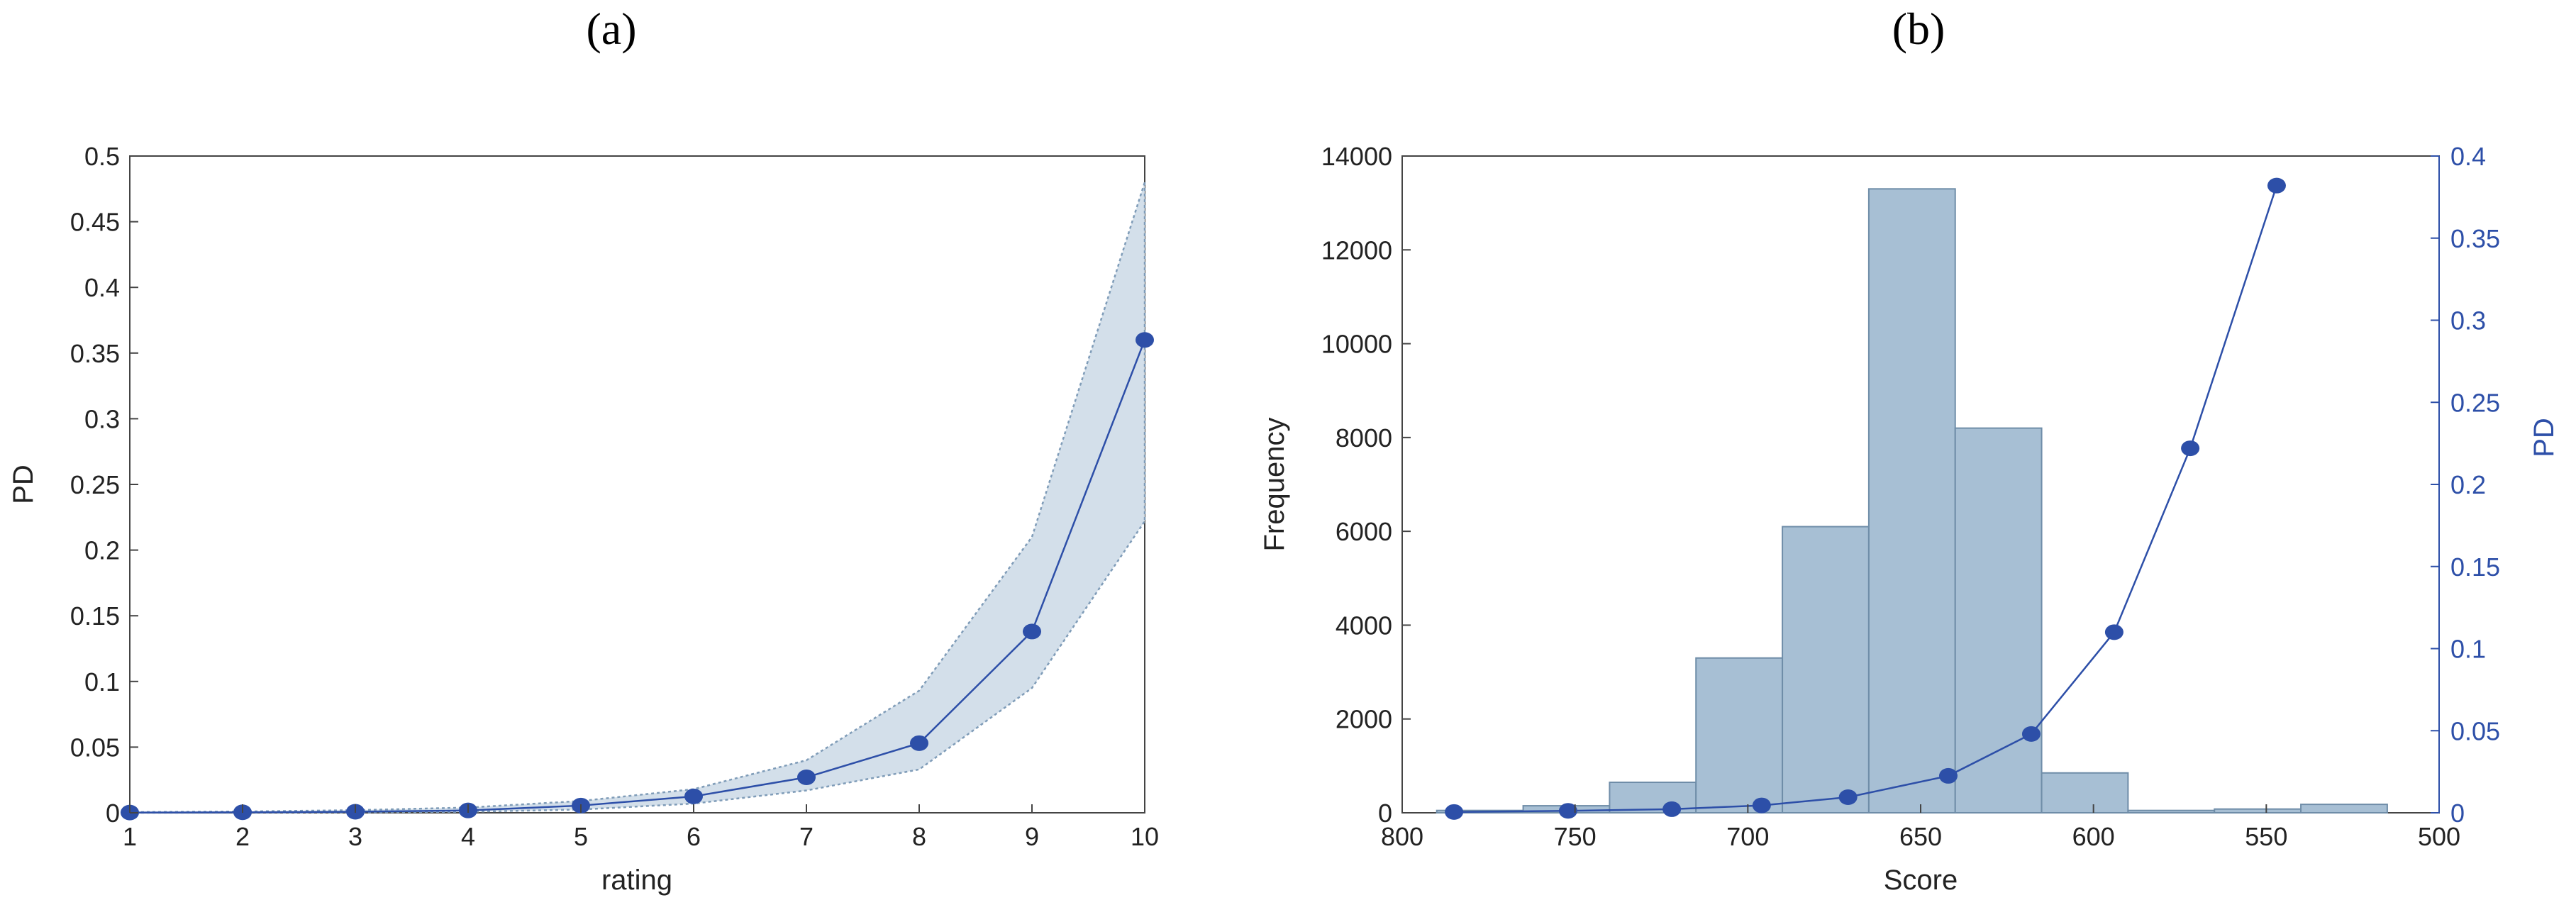 The height and width of the screenshot is (905, 2576). What do you see at coordinates (694, 836) in the screenshot?
I see `x-tick-label: 6` at bounding box center [694, 836].